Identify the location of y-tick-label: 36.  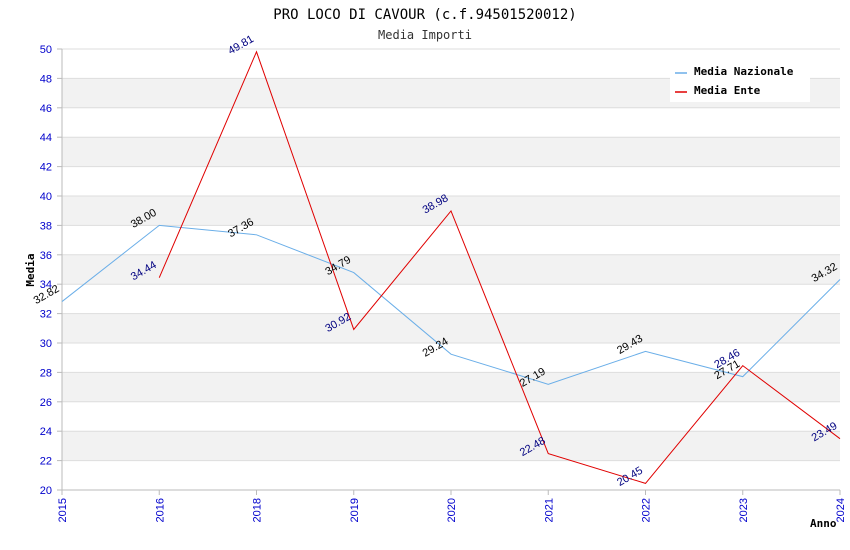
(46, 256).